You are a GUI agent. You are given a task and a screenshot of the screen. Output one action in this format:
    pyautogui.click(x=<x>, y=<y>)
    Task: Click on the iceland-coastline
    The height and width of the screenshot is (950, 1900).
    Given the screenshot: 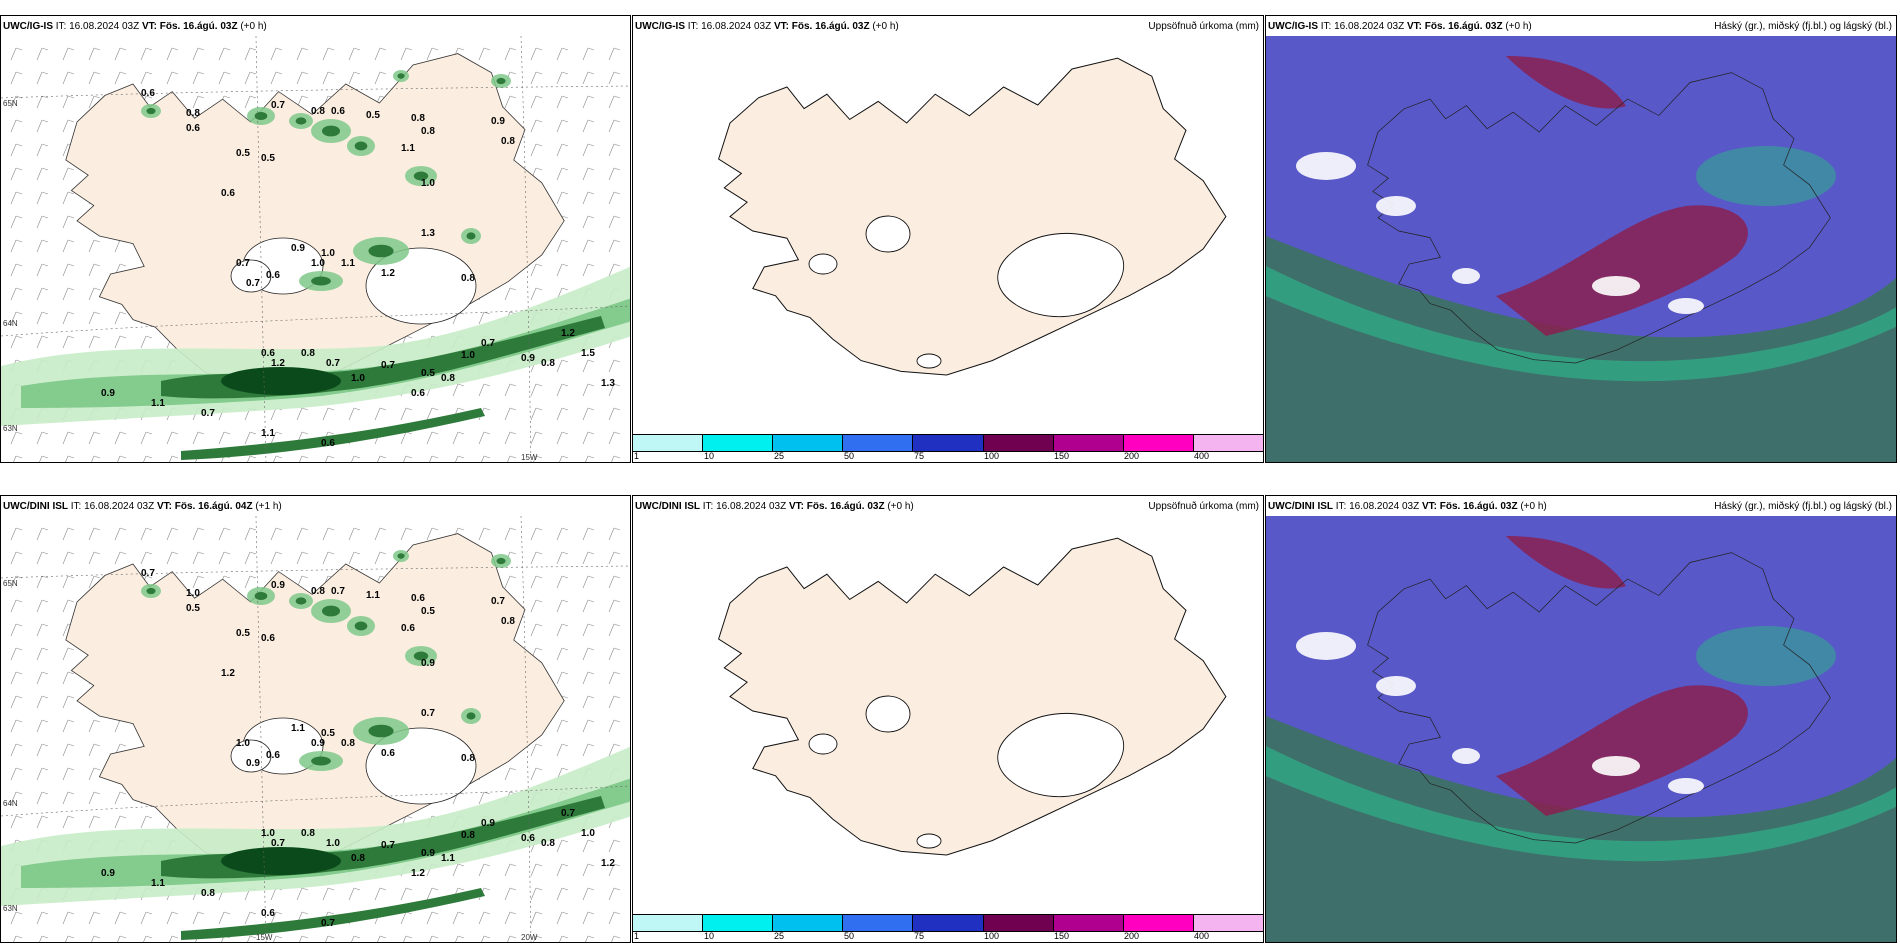 What is the action you would take?
    pyautogui.click(x=1599, y=698)
    